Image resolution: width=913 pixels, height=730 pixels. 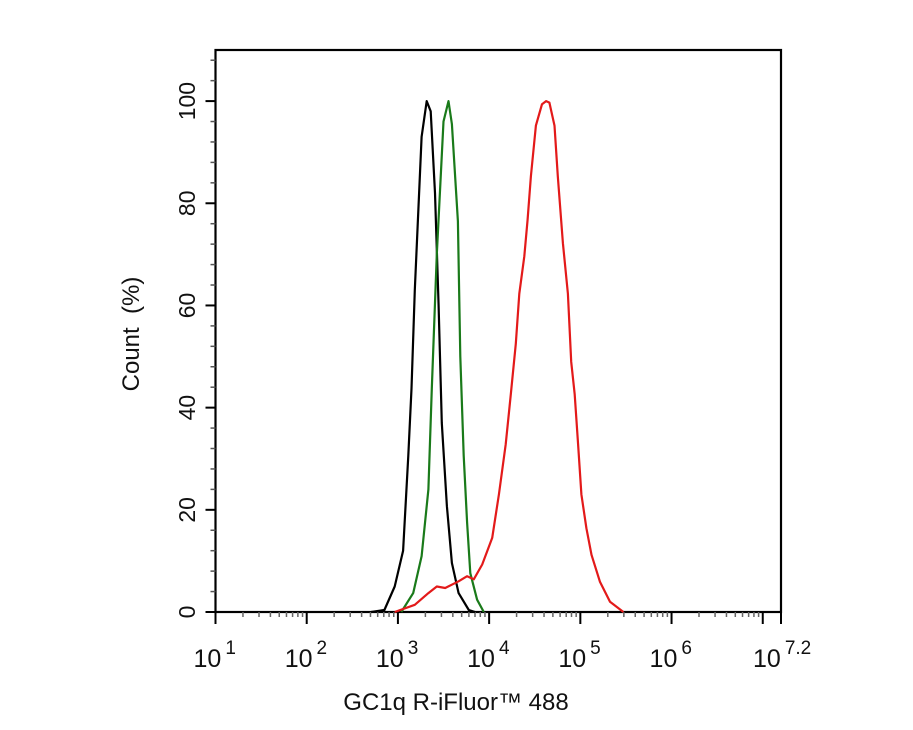 What do you see at coordinates (782, 655) in the screenshot?
I see `x-tick-label: 10 7.2` at bounding box center [782, 655].